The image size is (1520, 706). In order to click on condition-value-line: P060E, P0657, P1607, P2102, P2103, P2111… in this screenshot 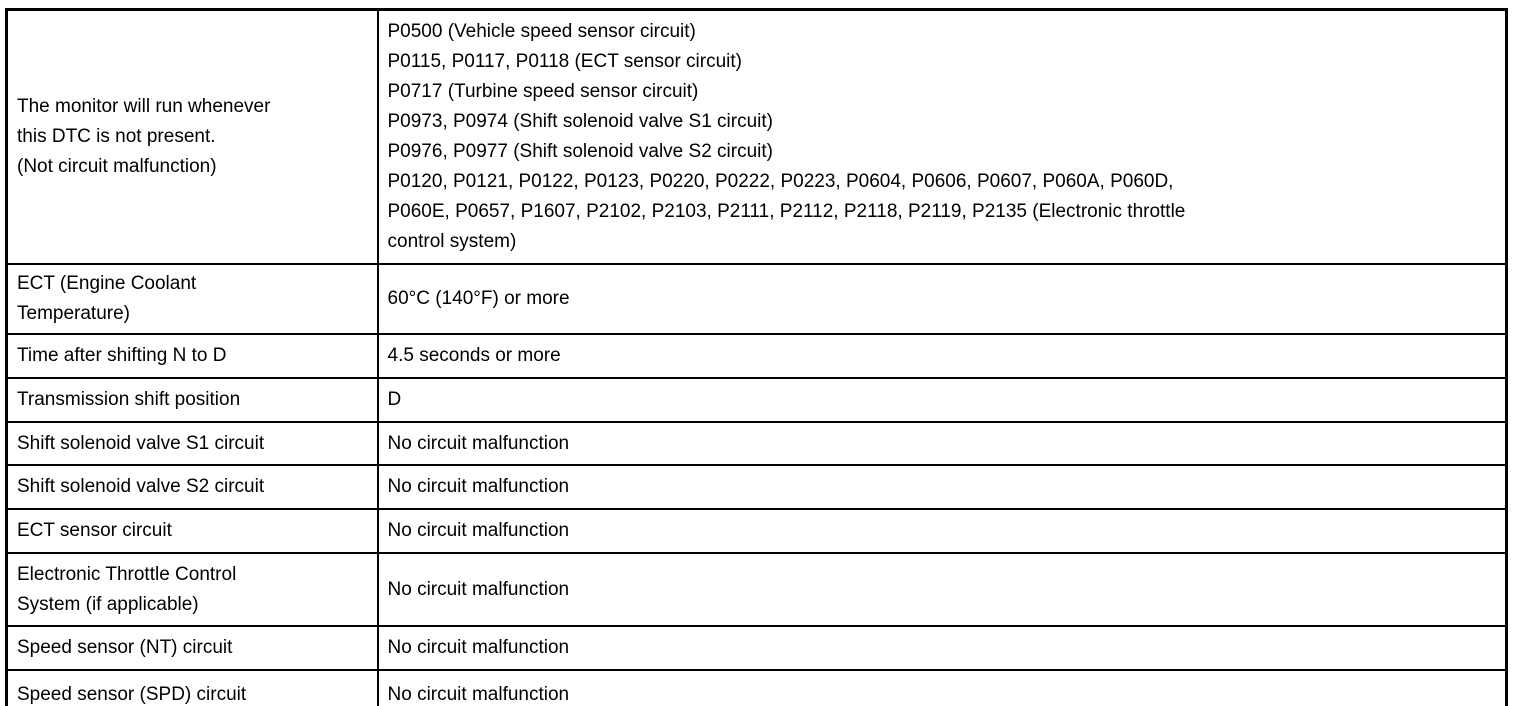, I will do `click(786, 211)`.